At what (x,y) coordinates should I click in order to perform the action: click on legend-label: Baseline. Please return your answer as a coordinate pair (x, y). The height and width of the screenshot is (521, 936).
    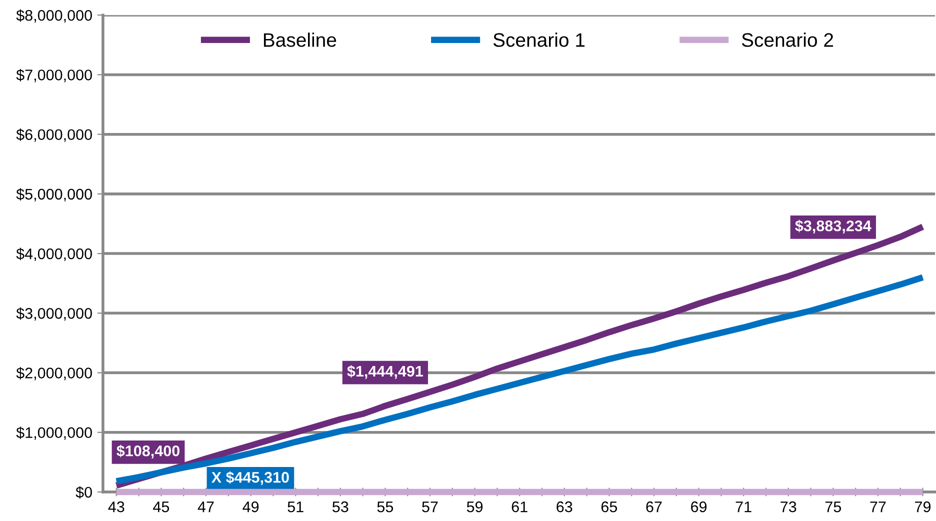
    Looking at the image, I should click on (300, 39).